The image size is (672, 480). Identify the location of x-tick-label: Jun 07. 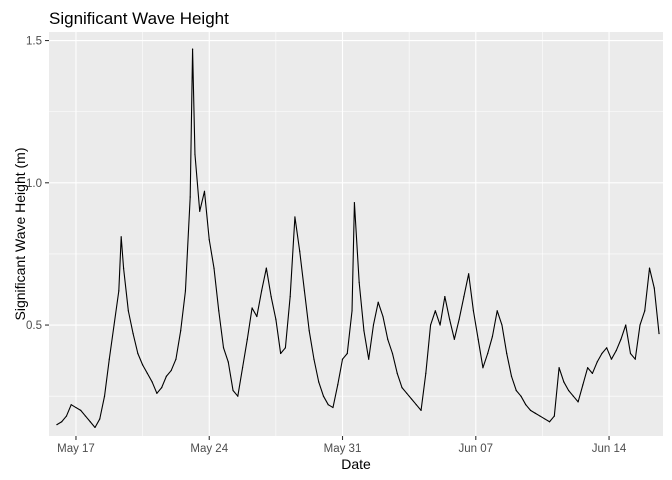
(476, 449).